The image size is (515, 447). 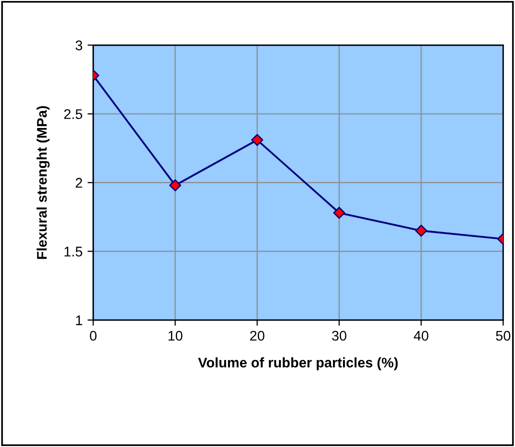 What do you see at coordinates (257, 335) in the screenshot?
I see `x-tick-label: 20` at bounding box center [257, 335].